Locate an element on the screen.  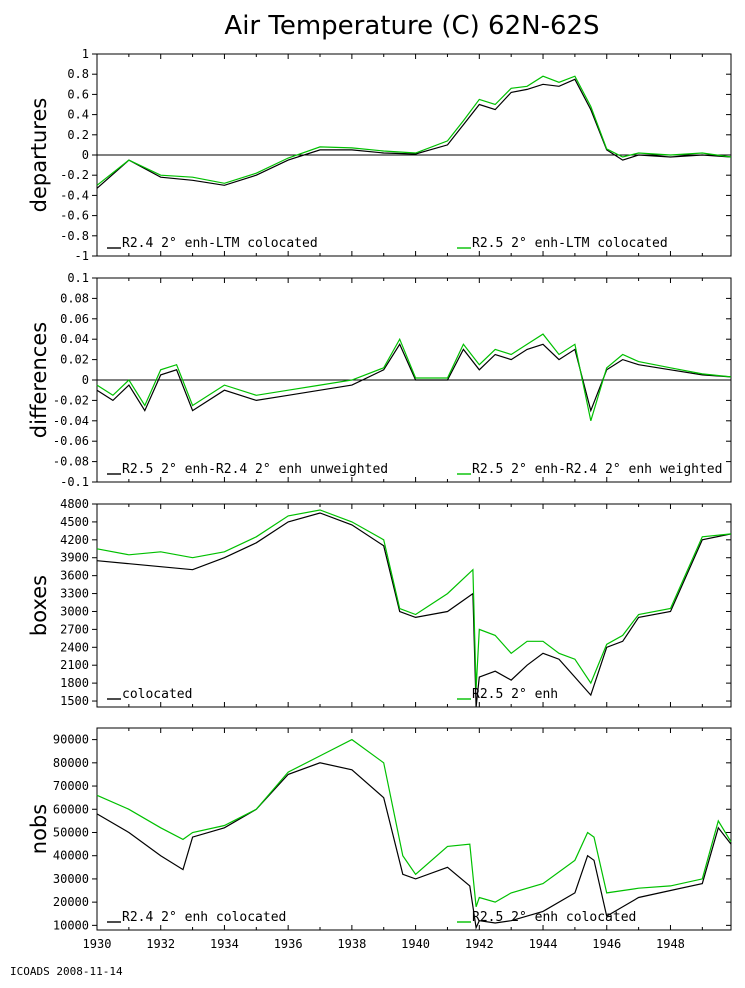
y-tick-label: 10000 is located at coordinates (71, 925).